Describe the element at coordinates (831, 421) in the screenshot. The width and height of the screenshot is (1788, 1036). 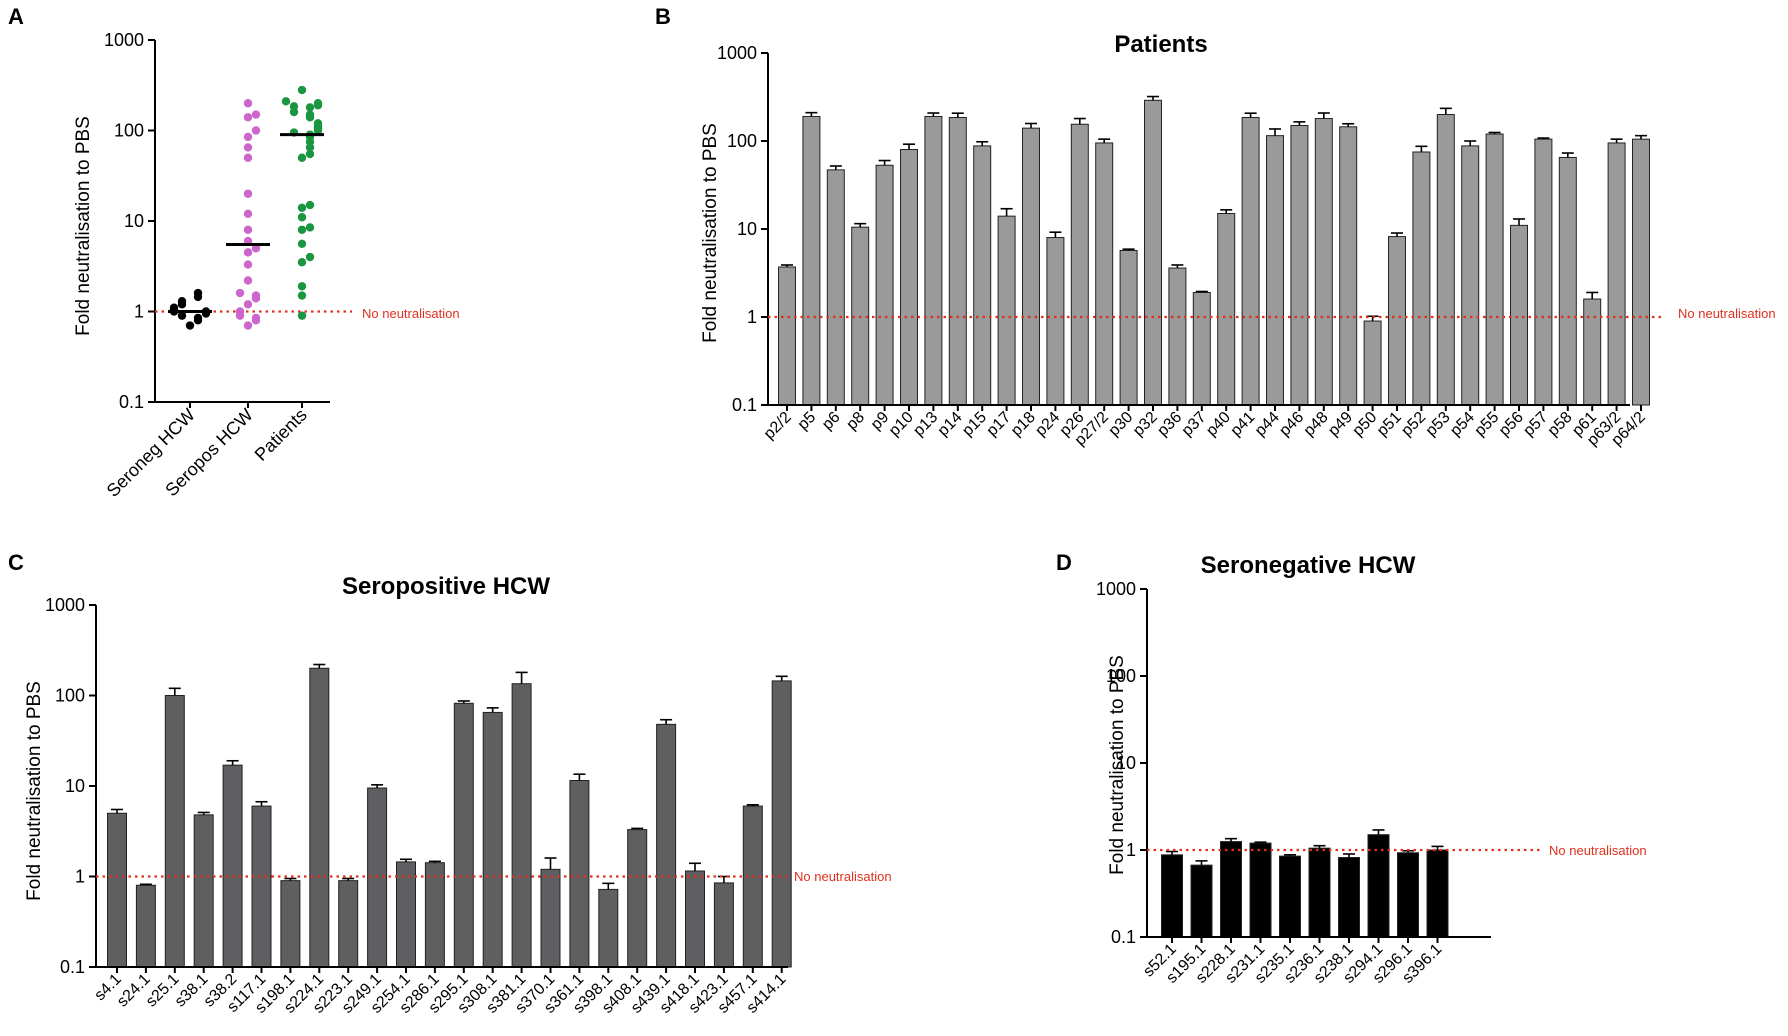
I see `x-category-label-b: p6` at that location.